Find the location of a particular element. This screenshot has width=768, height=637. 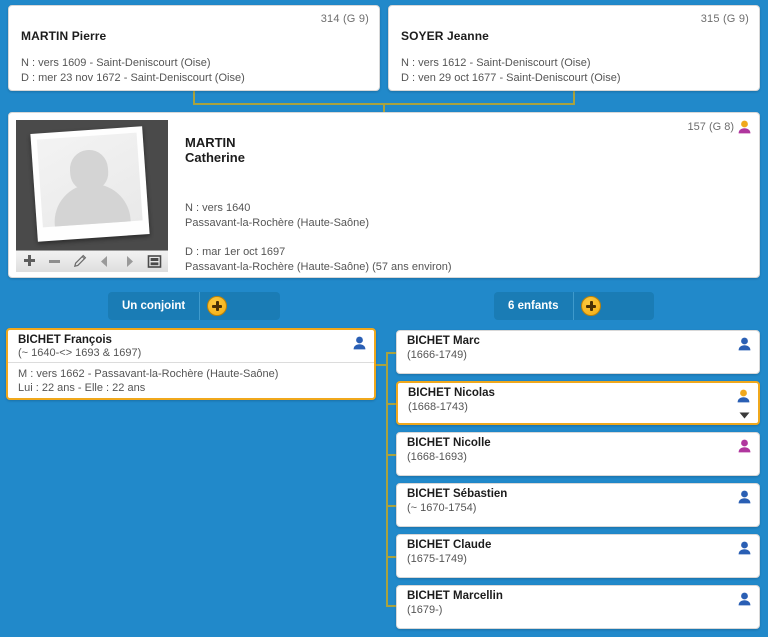

parent-name: SOYER Jeanne is located at coordinates (445, 36).